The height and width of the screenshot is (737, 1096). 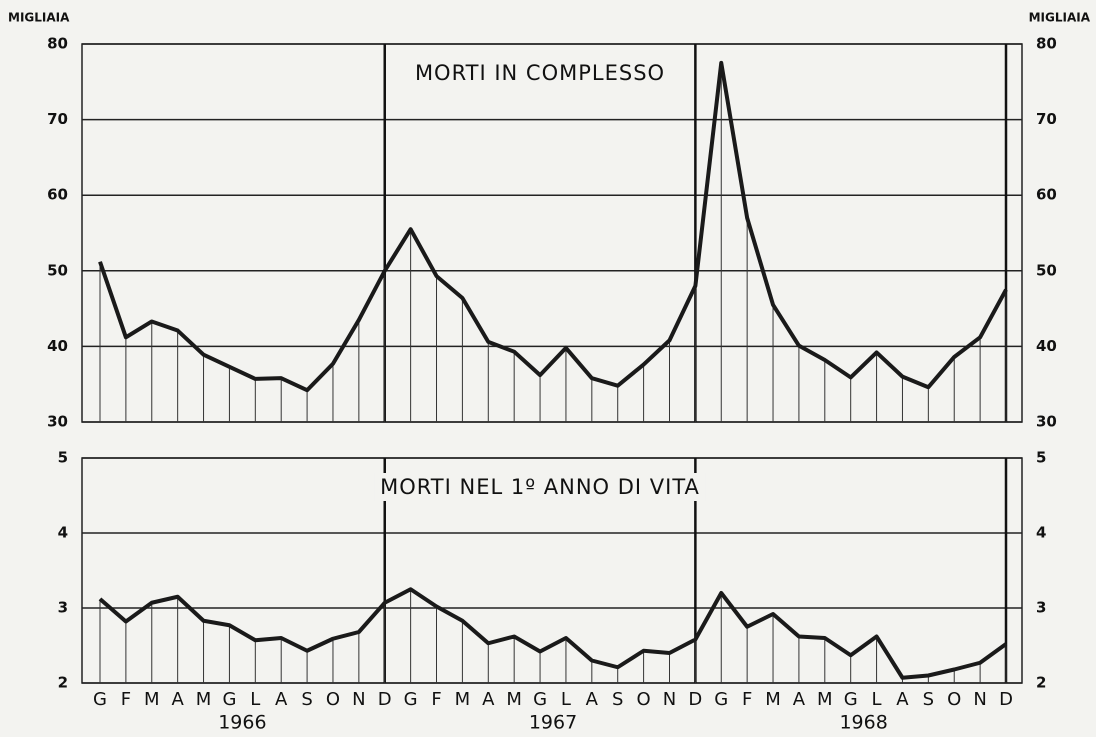 What do you see at coordinates (553, 723) in the screenshot?
I see `year-label: 1967` at bounding box center [553, 723].